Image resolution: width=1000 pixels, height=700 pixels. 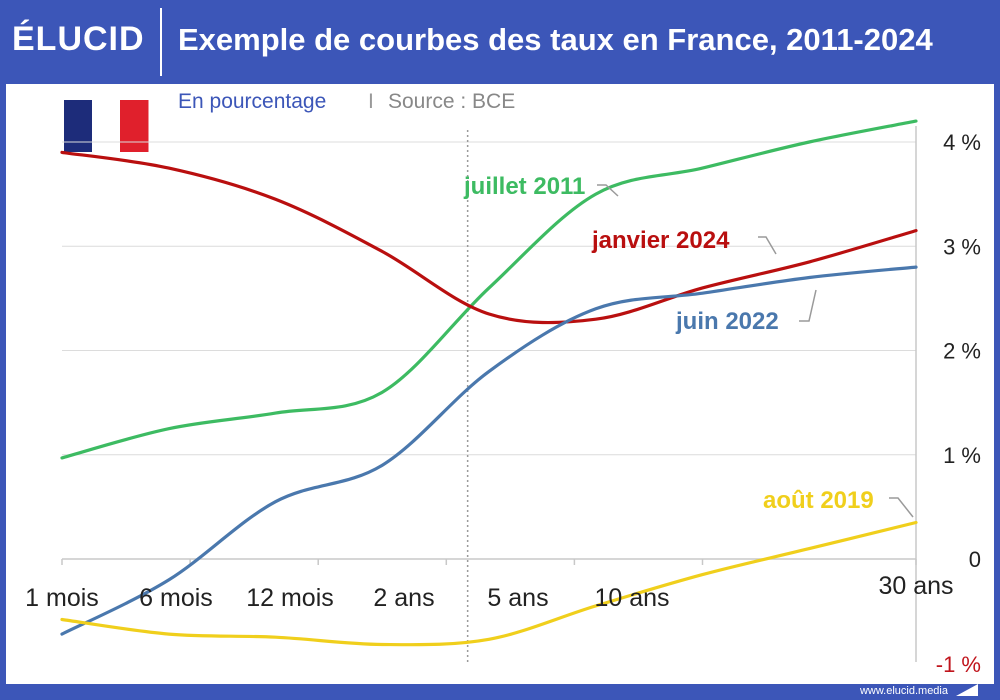 What do you see at coordinates (962, 246) in the screenshot?
I see `y-tick-label: 3 %` at bounding box center [962, 246].